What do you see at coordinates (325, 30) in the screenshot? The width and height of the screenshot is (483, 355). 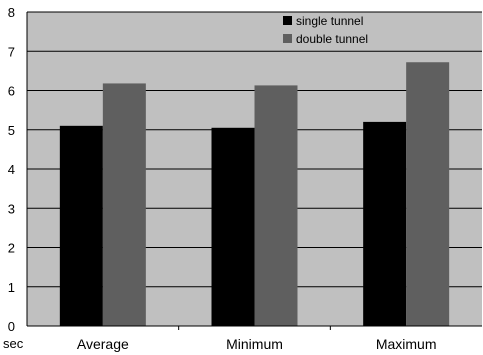 I see `legend: single tunnel double tunnel` at bounding box center [325, 30].